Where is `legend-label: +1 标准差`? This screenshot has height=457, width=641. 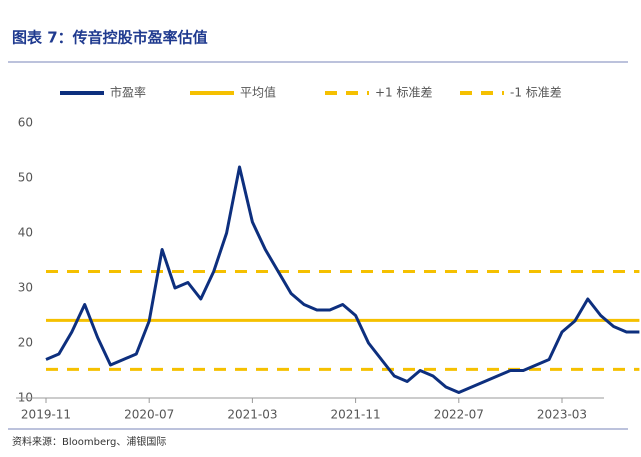 legend-label: +1 标准差 is located at coordinates (404, 93).